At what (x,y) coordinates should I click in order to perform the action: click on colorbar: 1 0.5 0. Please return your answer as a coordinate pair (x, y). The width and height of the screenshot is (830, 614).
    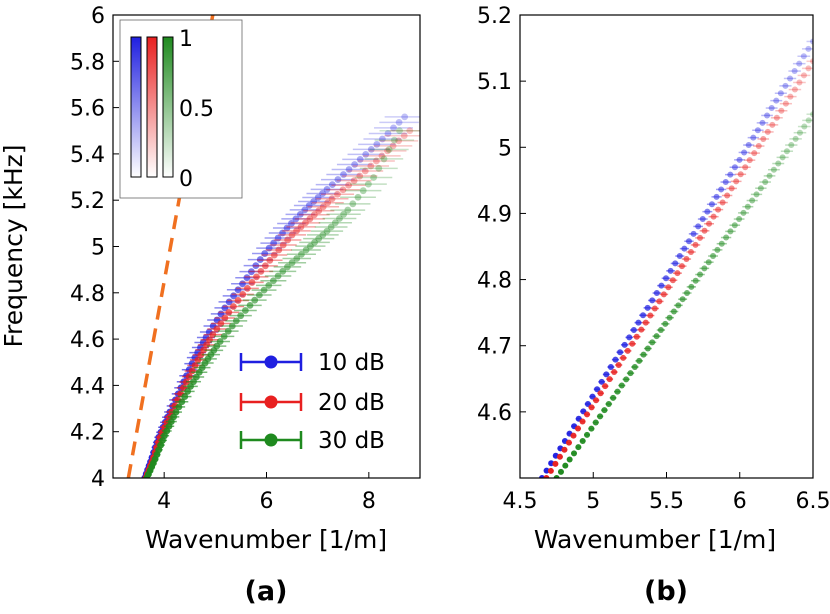
    Looking at the image, I should click on (181, 109).